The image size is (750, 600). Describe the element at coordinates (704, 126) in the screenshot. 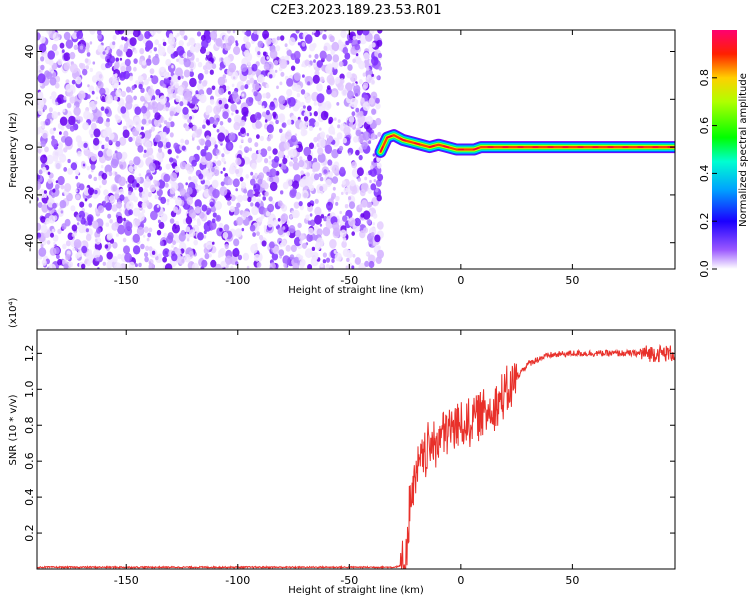

I see `colorbar-tick-label: 0.6` at that location.